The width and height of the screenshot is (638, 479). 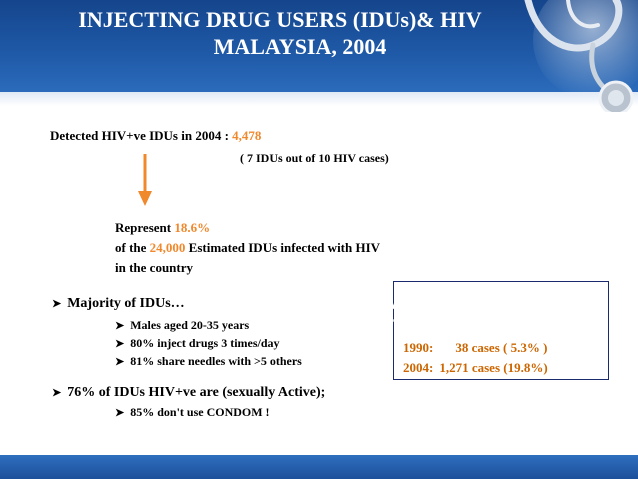 I want to click on title-line-2: MALAYSIA, 2004, so click(x=300, y=46).